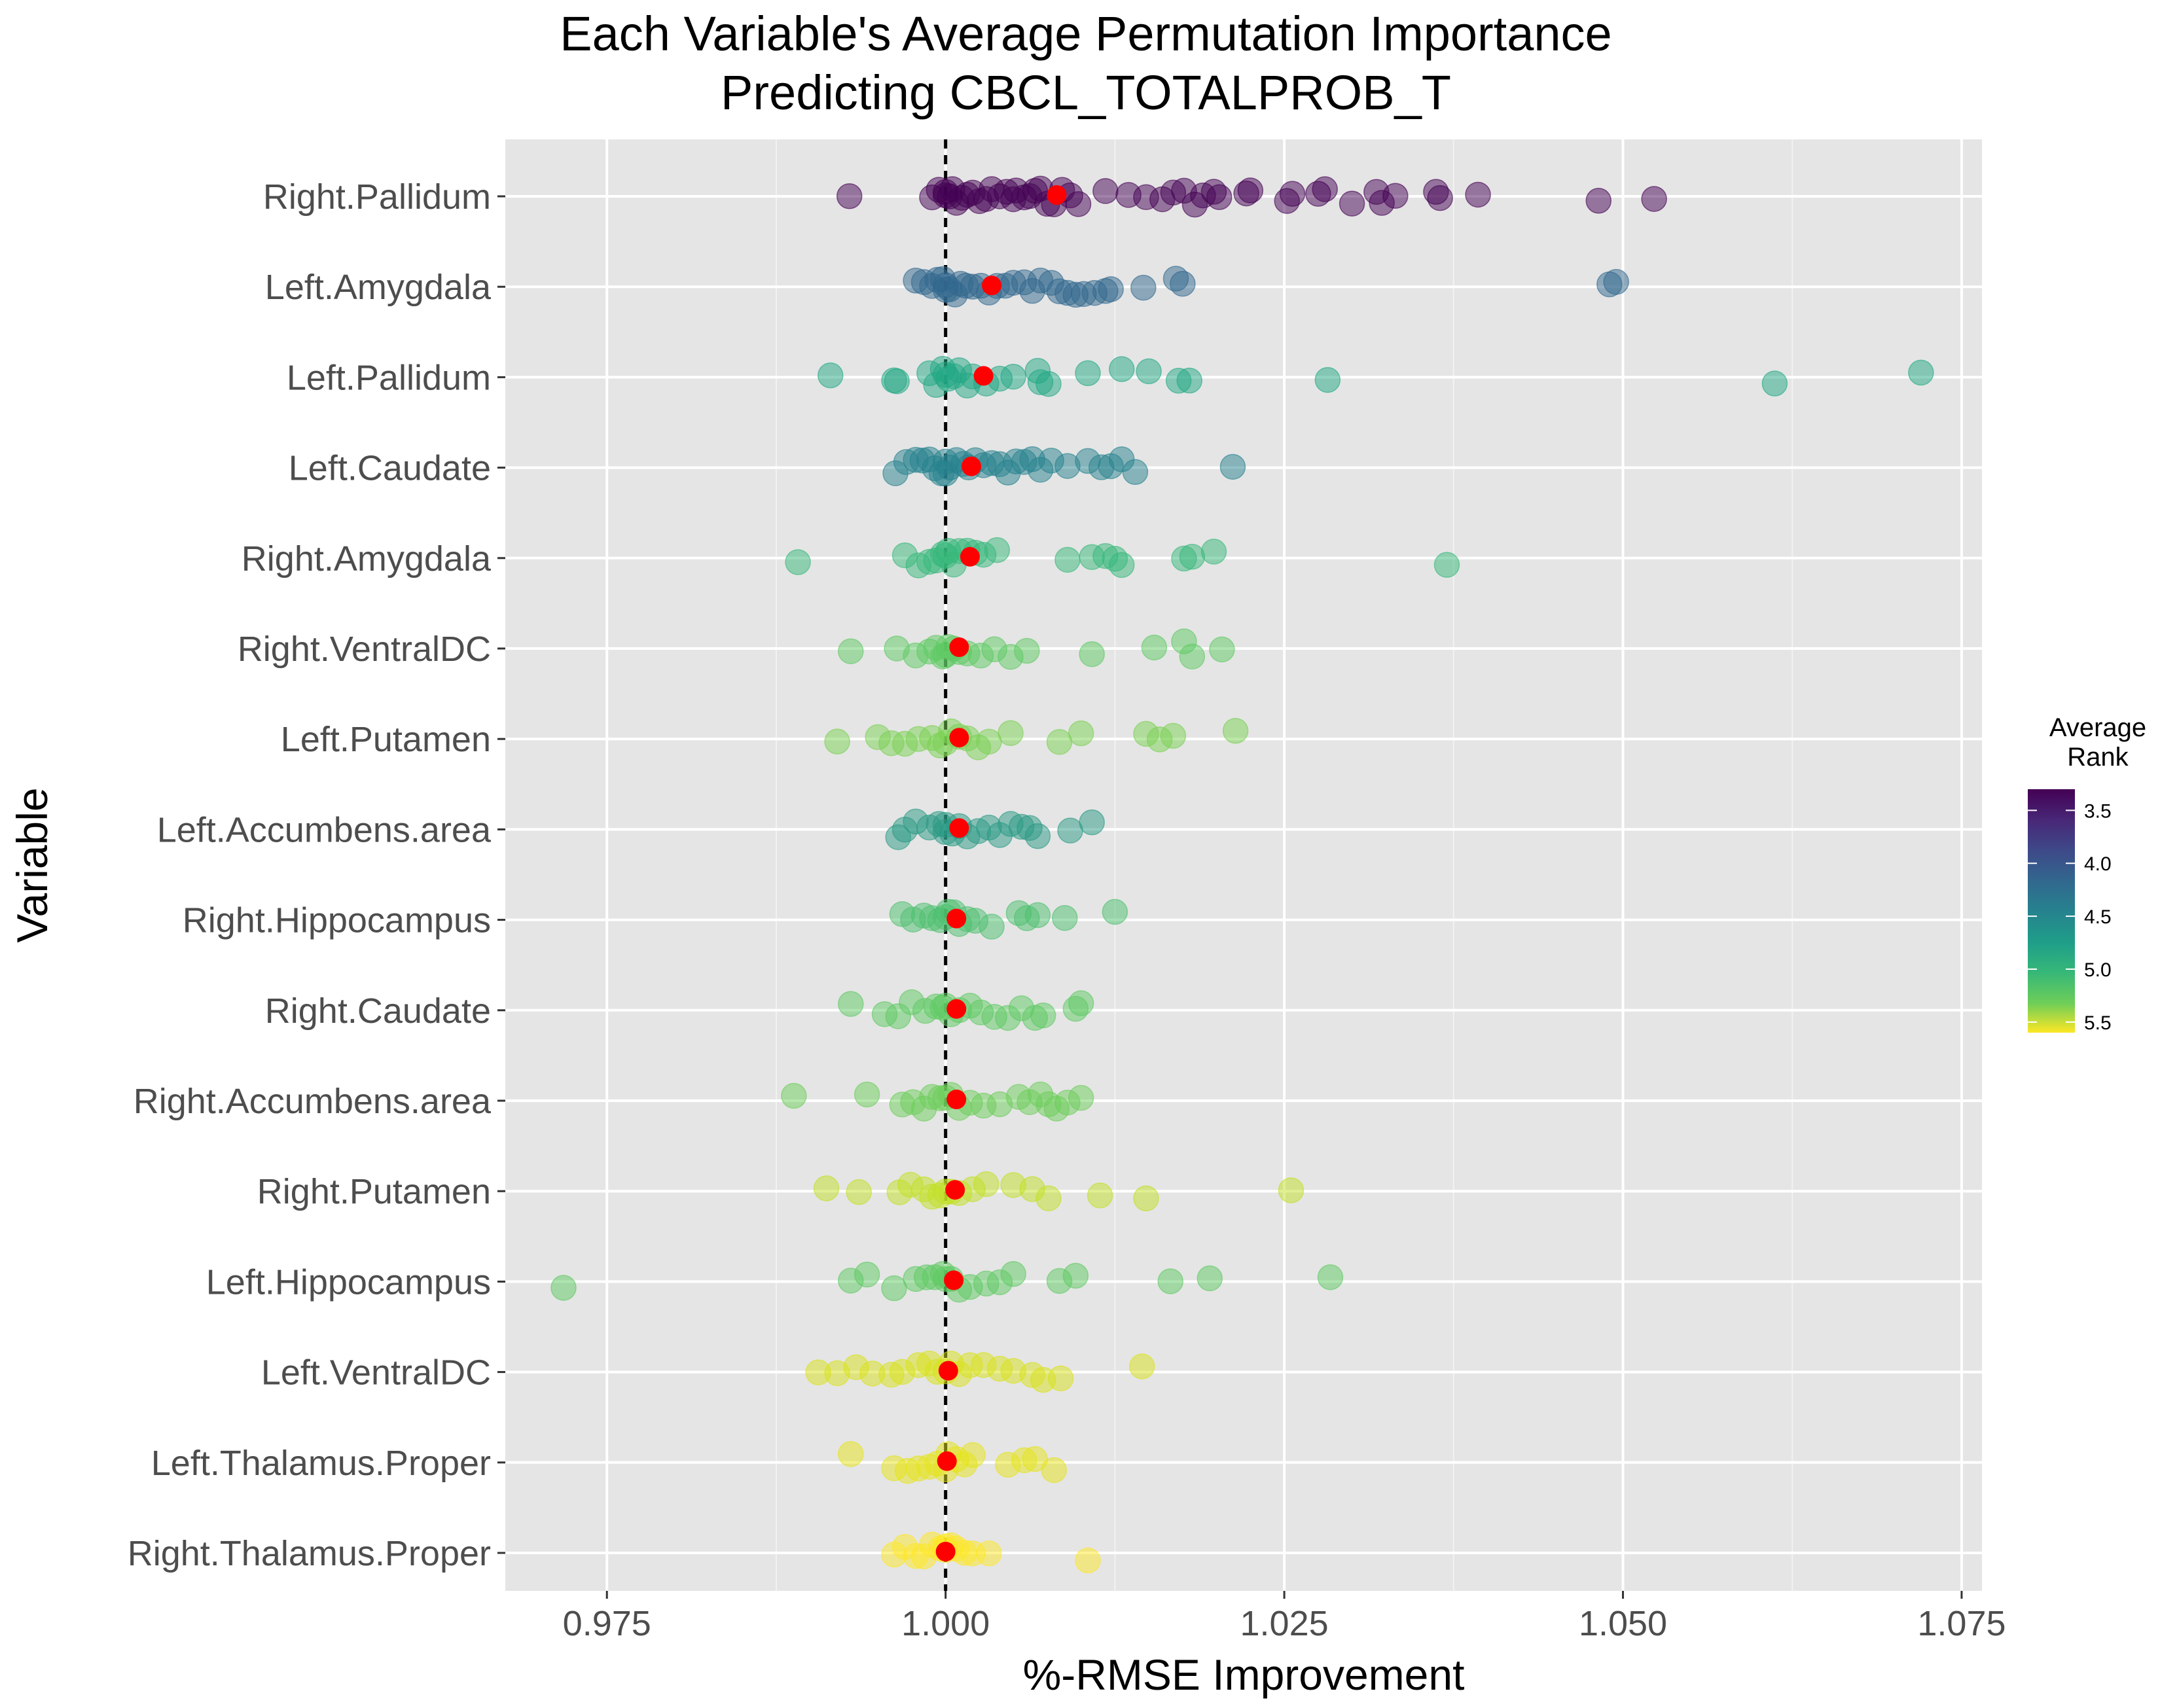  Describe the element at coordinates (309, 1554) in the screenshot. I see `y-tick-label: Right.Thalamus.Proper` at that location.